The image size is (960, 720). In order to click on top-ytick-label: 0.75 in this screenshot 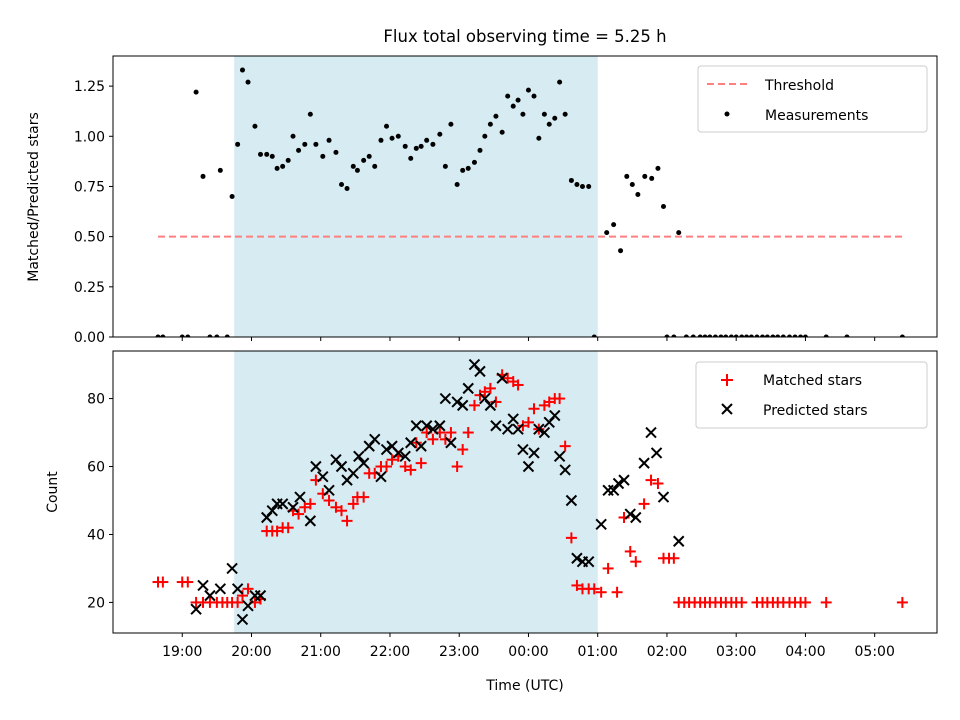, I will do `click(89, 187)`.